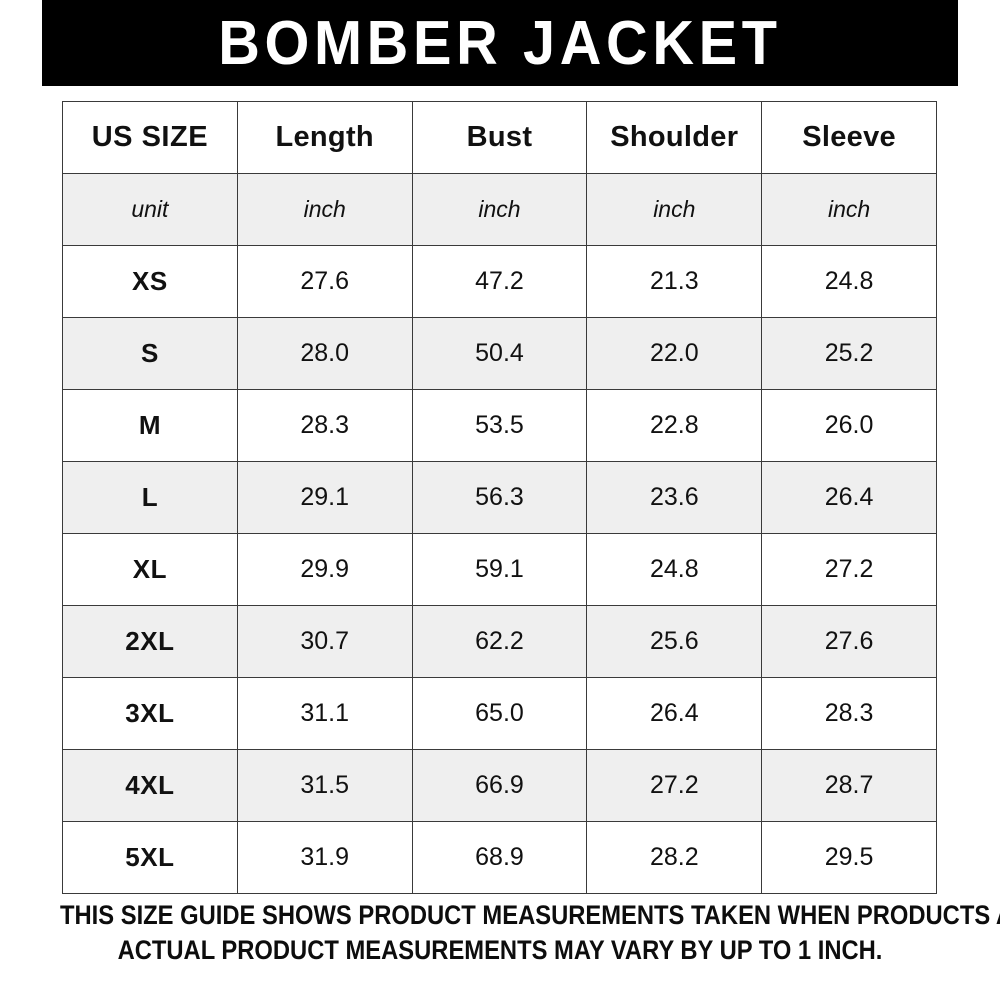  I want to click on table-row: XS 27.6 47.2 21.3 24.8, so click(499, 281).